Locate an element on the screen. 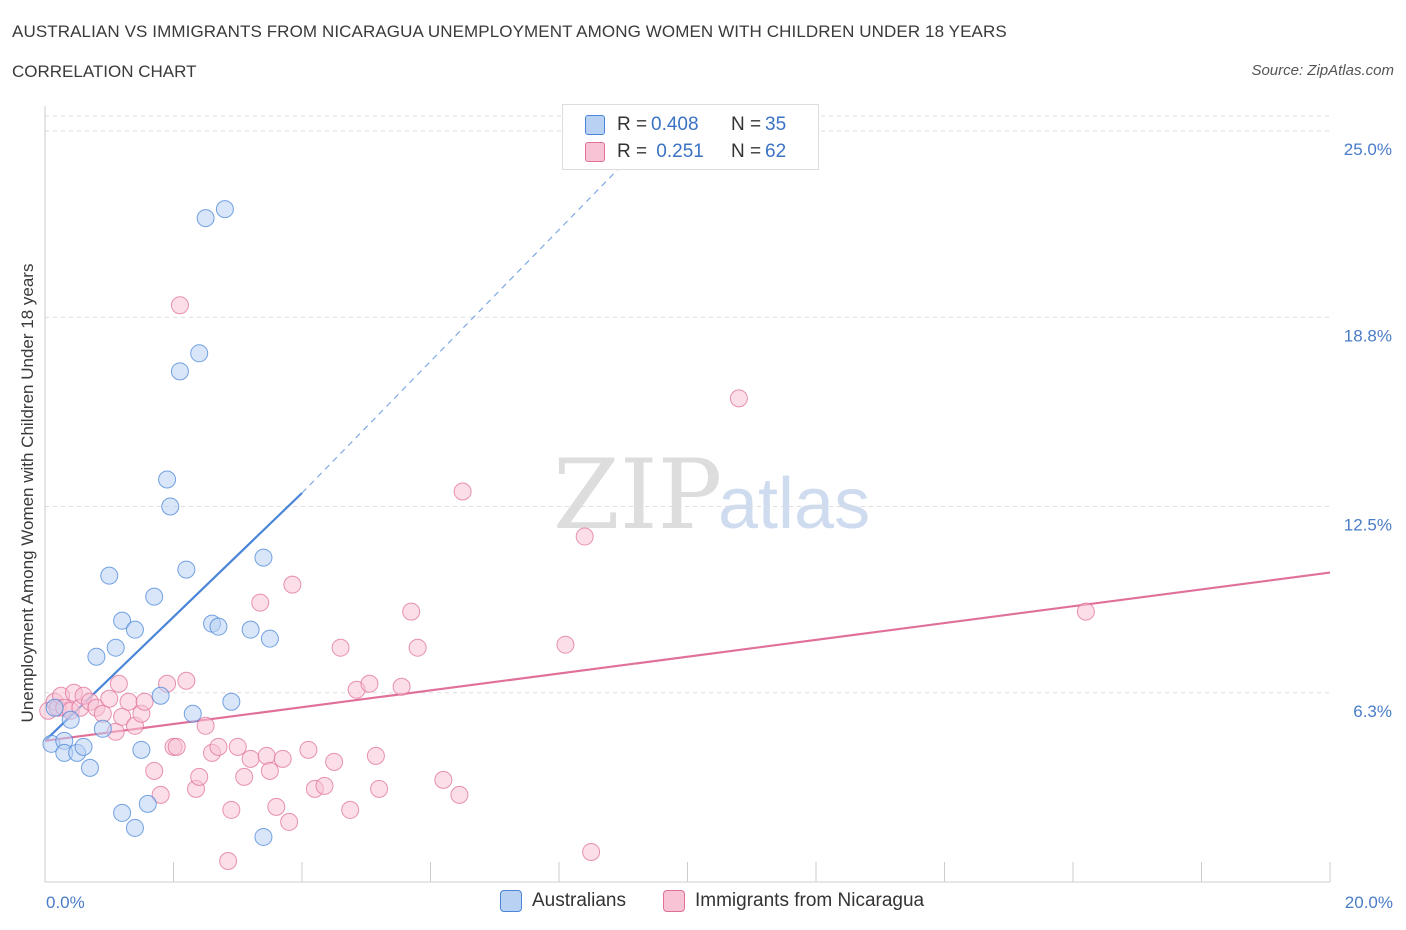 Image resolution: width=1406 pixels, height=930 pixels. chart-subtitle: CORRELATION CHART is located at coordinates (104, 71).